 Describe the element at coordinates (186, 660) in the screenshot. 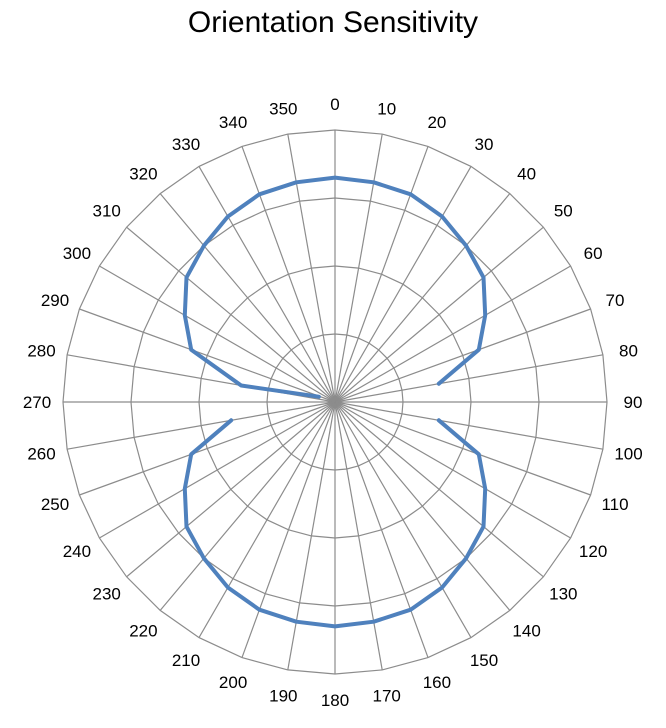

I see `tick-label-210: 210` at that location.